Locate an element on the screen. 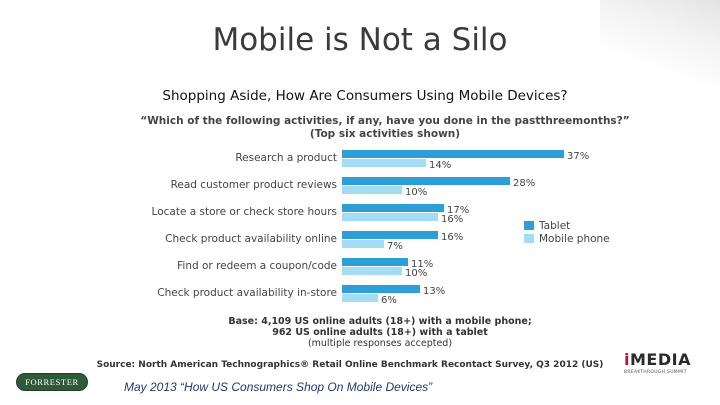  imedia-wordmark-prefix: i is located at coordinates (627, 359).